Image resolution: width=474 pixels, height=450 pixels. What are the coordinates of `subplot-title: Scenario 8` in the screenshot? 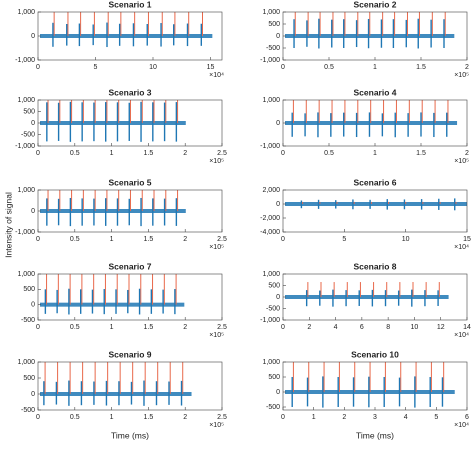 It's located at (375, 266).